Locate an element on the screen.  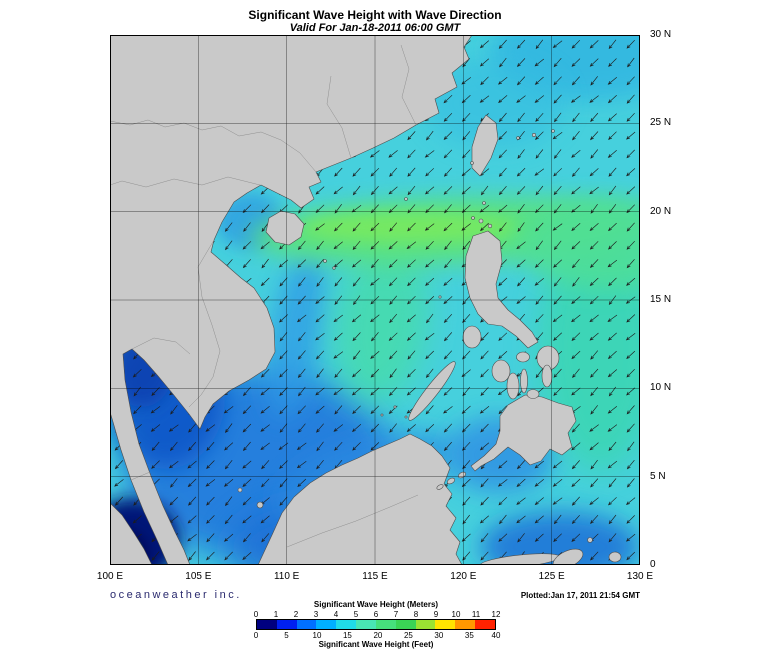
palawan-island is located at coordinates (432, 391).